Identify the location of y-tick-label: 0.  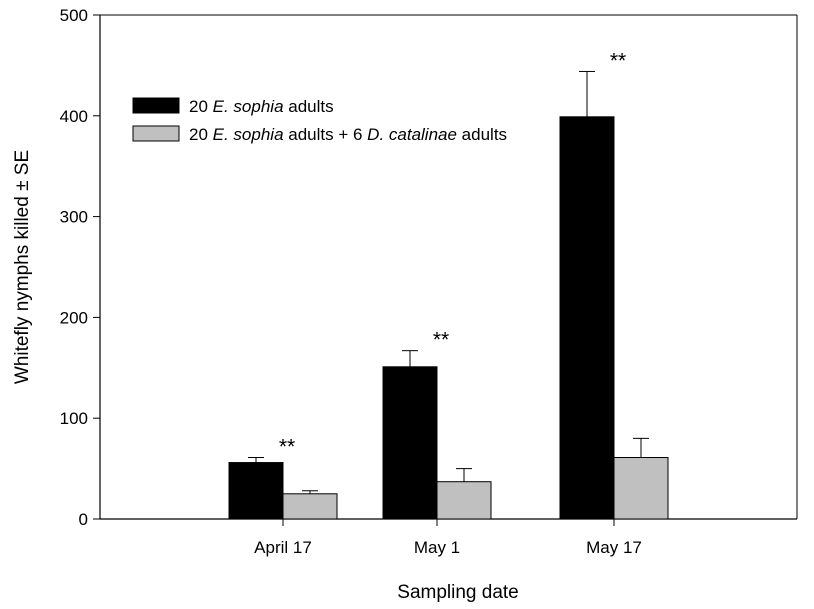
(83, 519).